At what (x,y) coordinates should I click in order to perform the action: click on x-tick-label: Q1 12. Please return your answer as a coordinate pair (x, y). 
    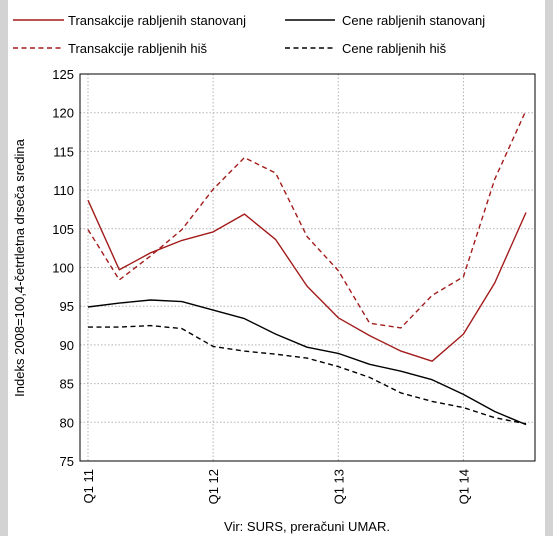
    Looking at the image, I should click on (213, 486).